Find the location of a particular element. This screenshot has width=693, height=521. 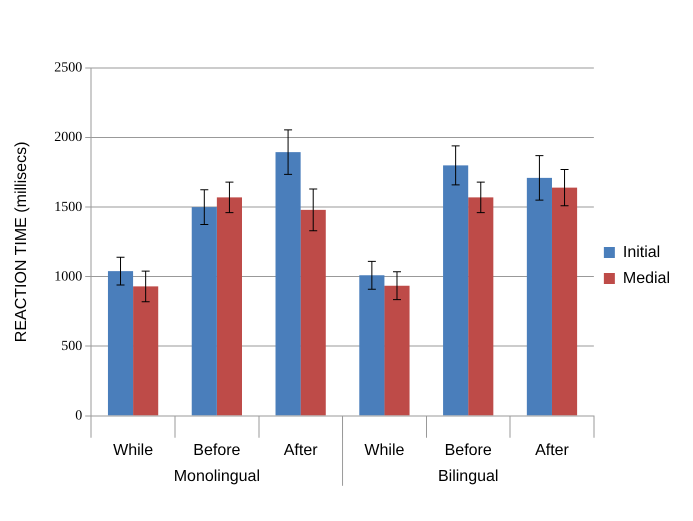

y-tick-label: 2000 is located at coordinates (68, 138).